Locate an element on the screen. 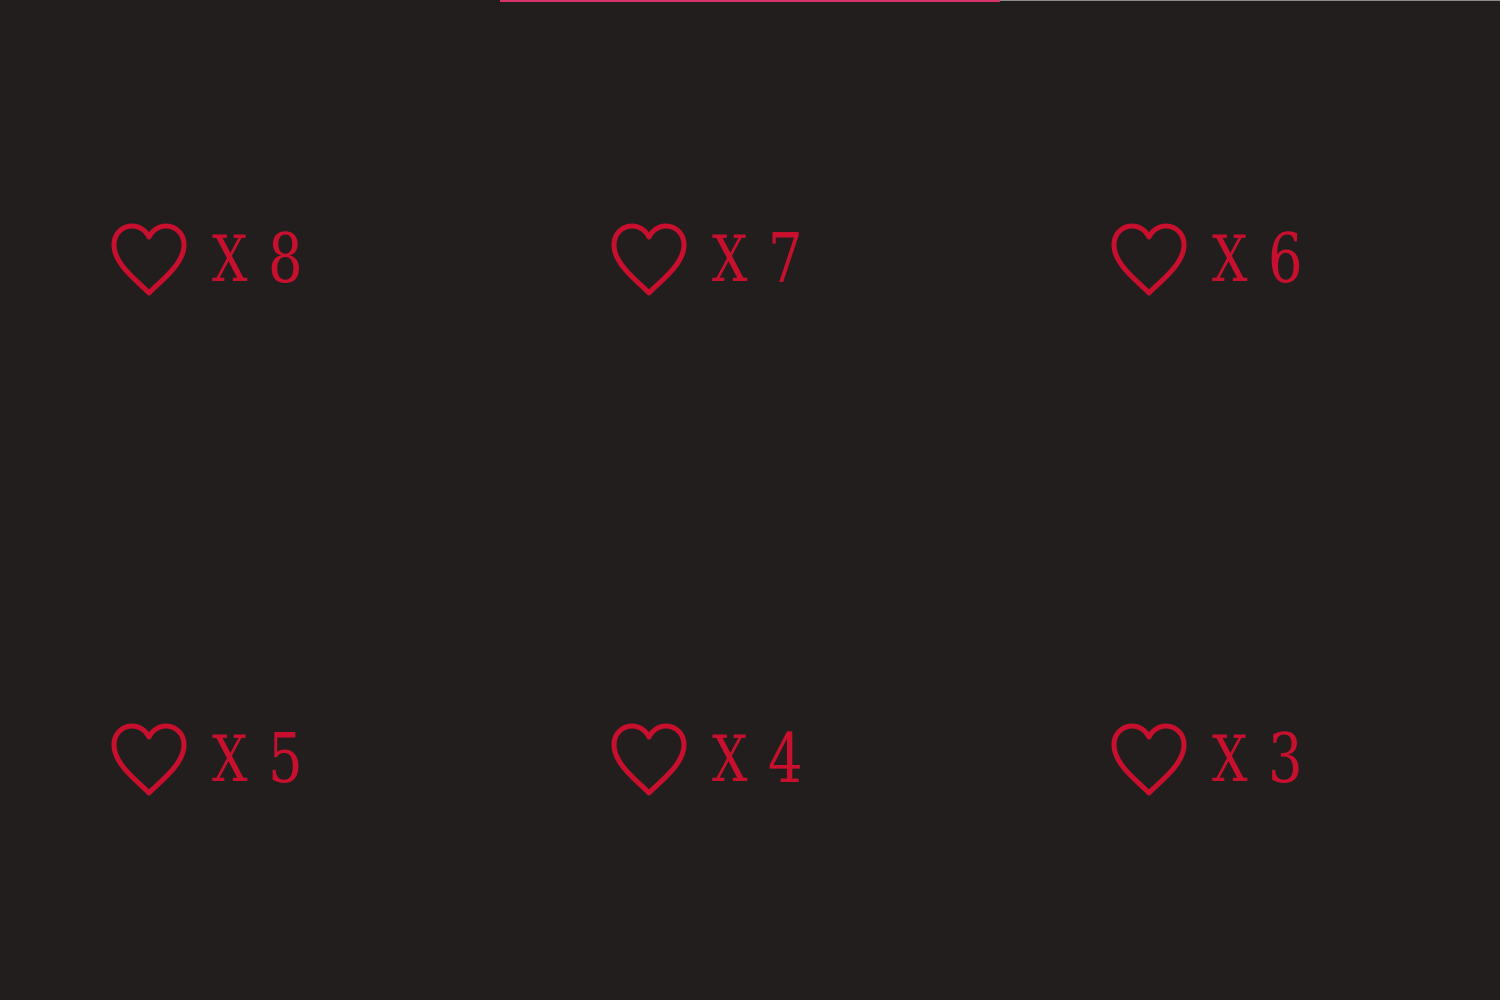  lives-indicator: X 8 is located at coordinates (210, 260).